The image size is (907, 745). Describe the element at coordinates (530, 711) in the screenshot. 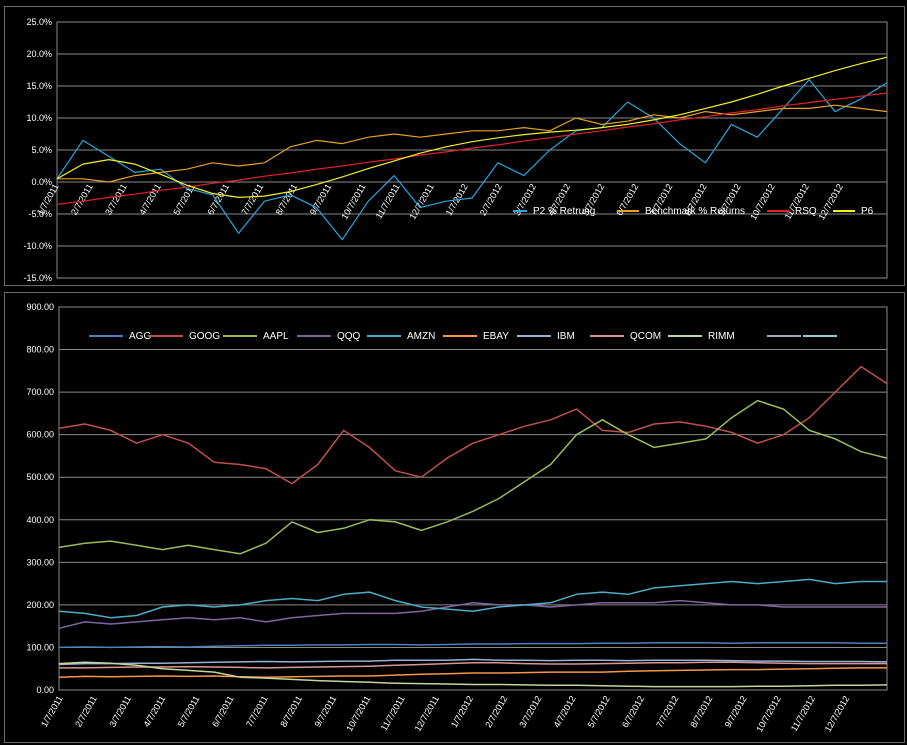

I see `x-tick-label: 3/7/2012` at that location.